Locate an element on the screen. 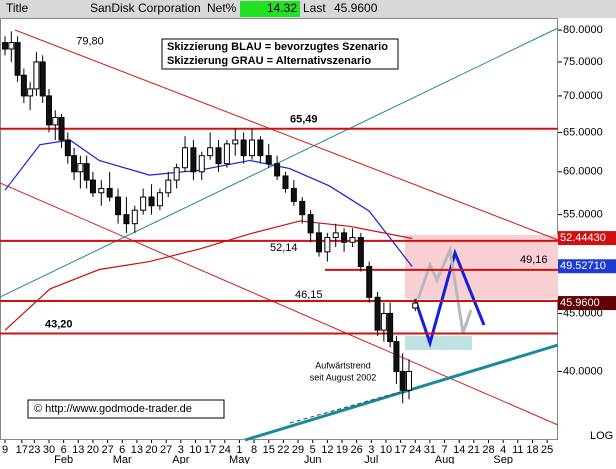 Image resolution: width=616 pixels, height=469 pixels. x-tick-label: 26 is located at coordinates (357, 450).